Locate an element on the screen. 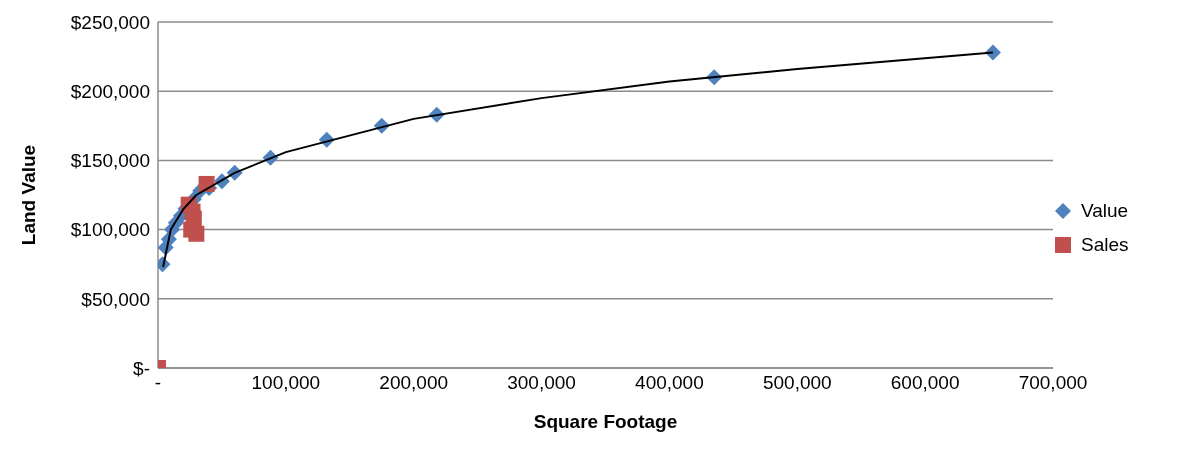  x-axis-title: Square Footage is located at coordinates (605, 421).